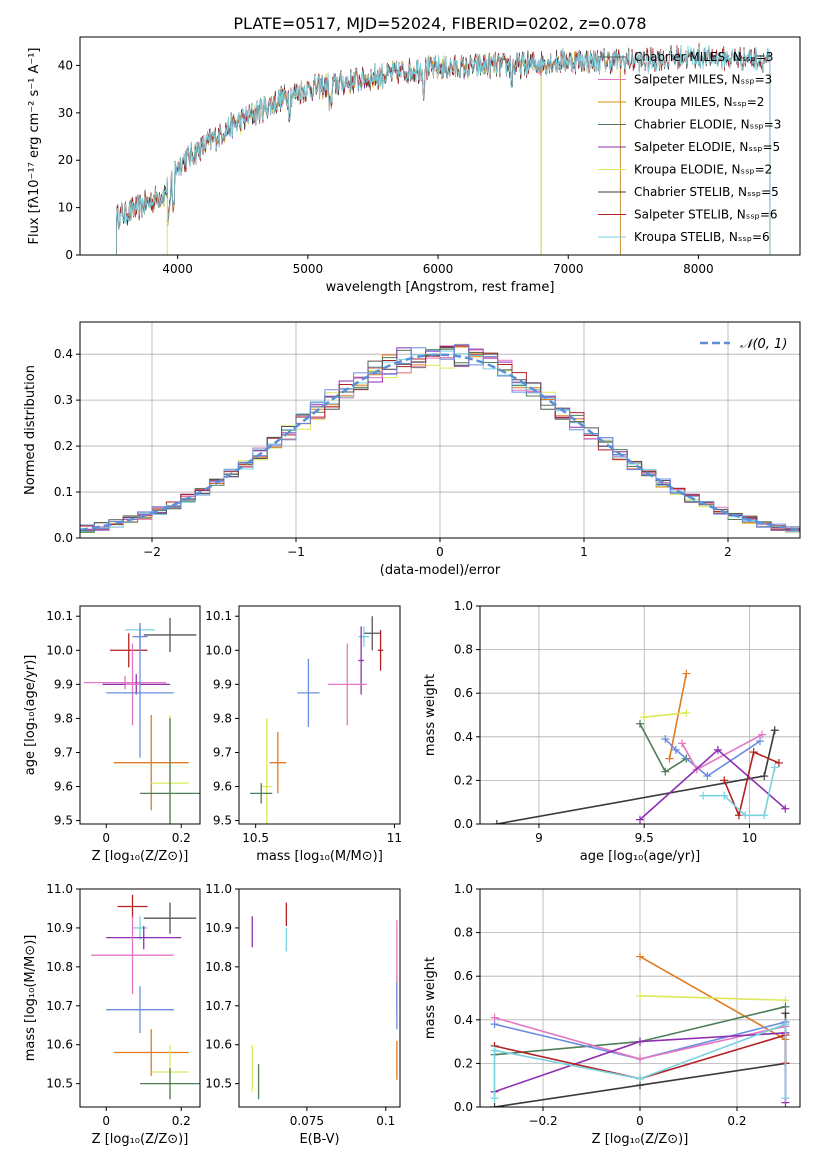 The image size is (819, 1170). Describe the element at coordinates (141, 720) in the screenshot. I see `age-vs-Z-plot-area` at that location.